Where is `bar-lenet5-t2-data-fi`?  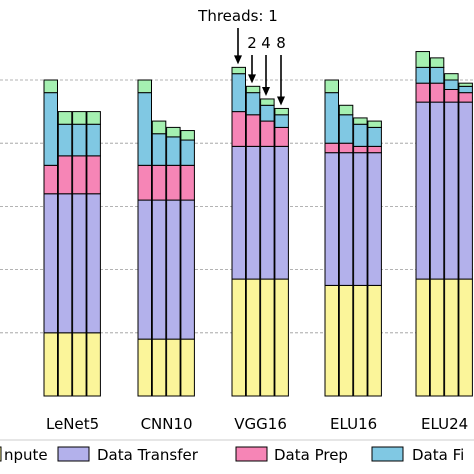 bar-lenet5-t2-data-fi is located at coordinates (65, 140).